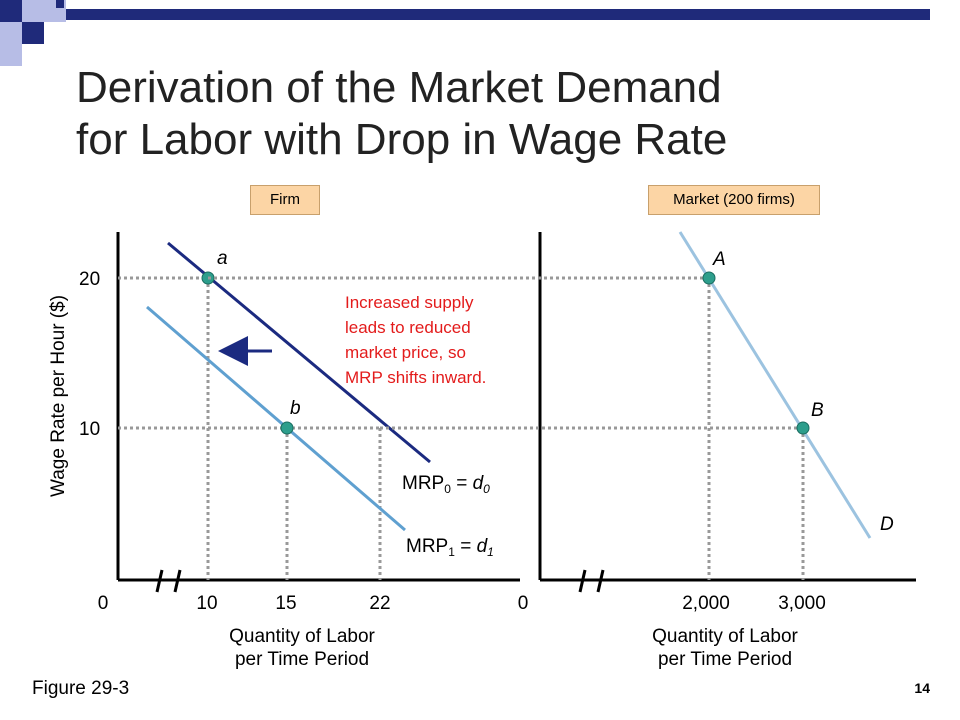  I want to click on market-x-axis-title-line-2: per Time Period, so click(725, 659).